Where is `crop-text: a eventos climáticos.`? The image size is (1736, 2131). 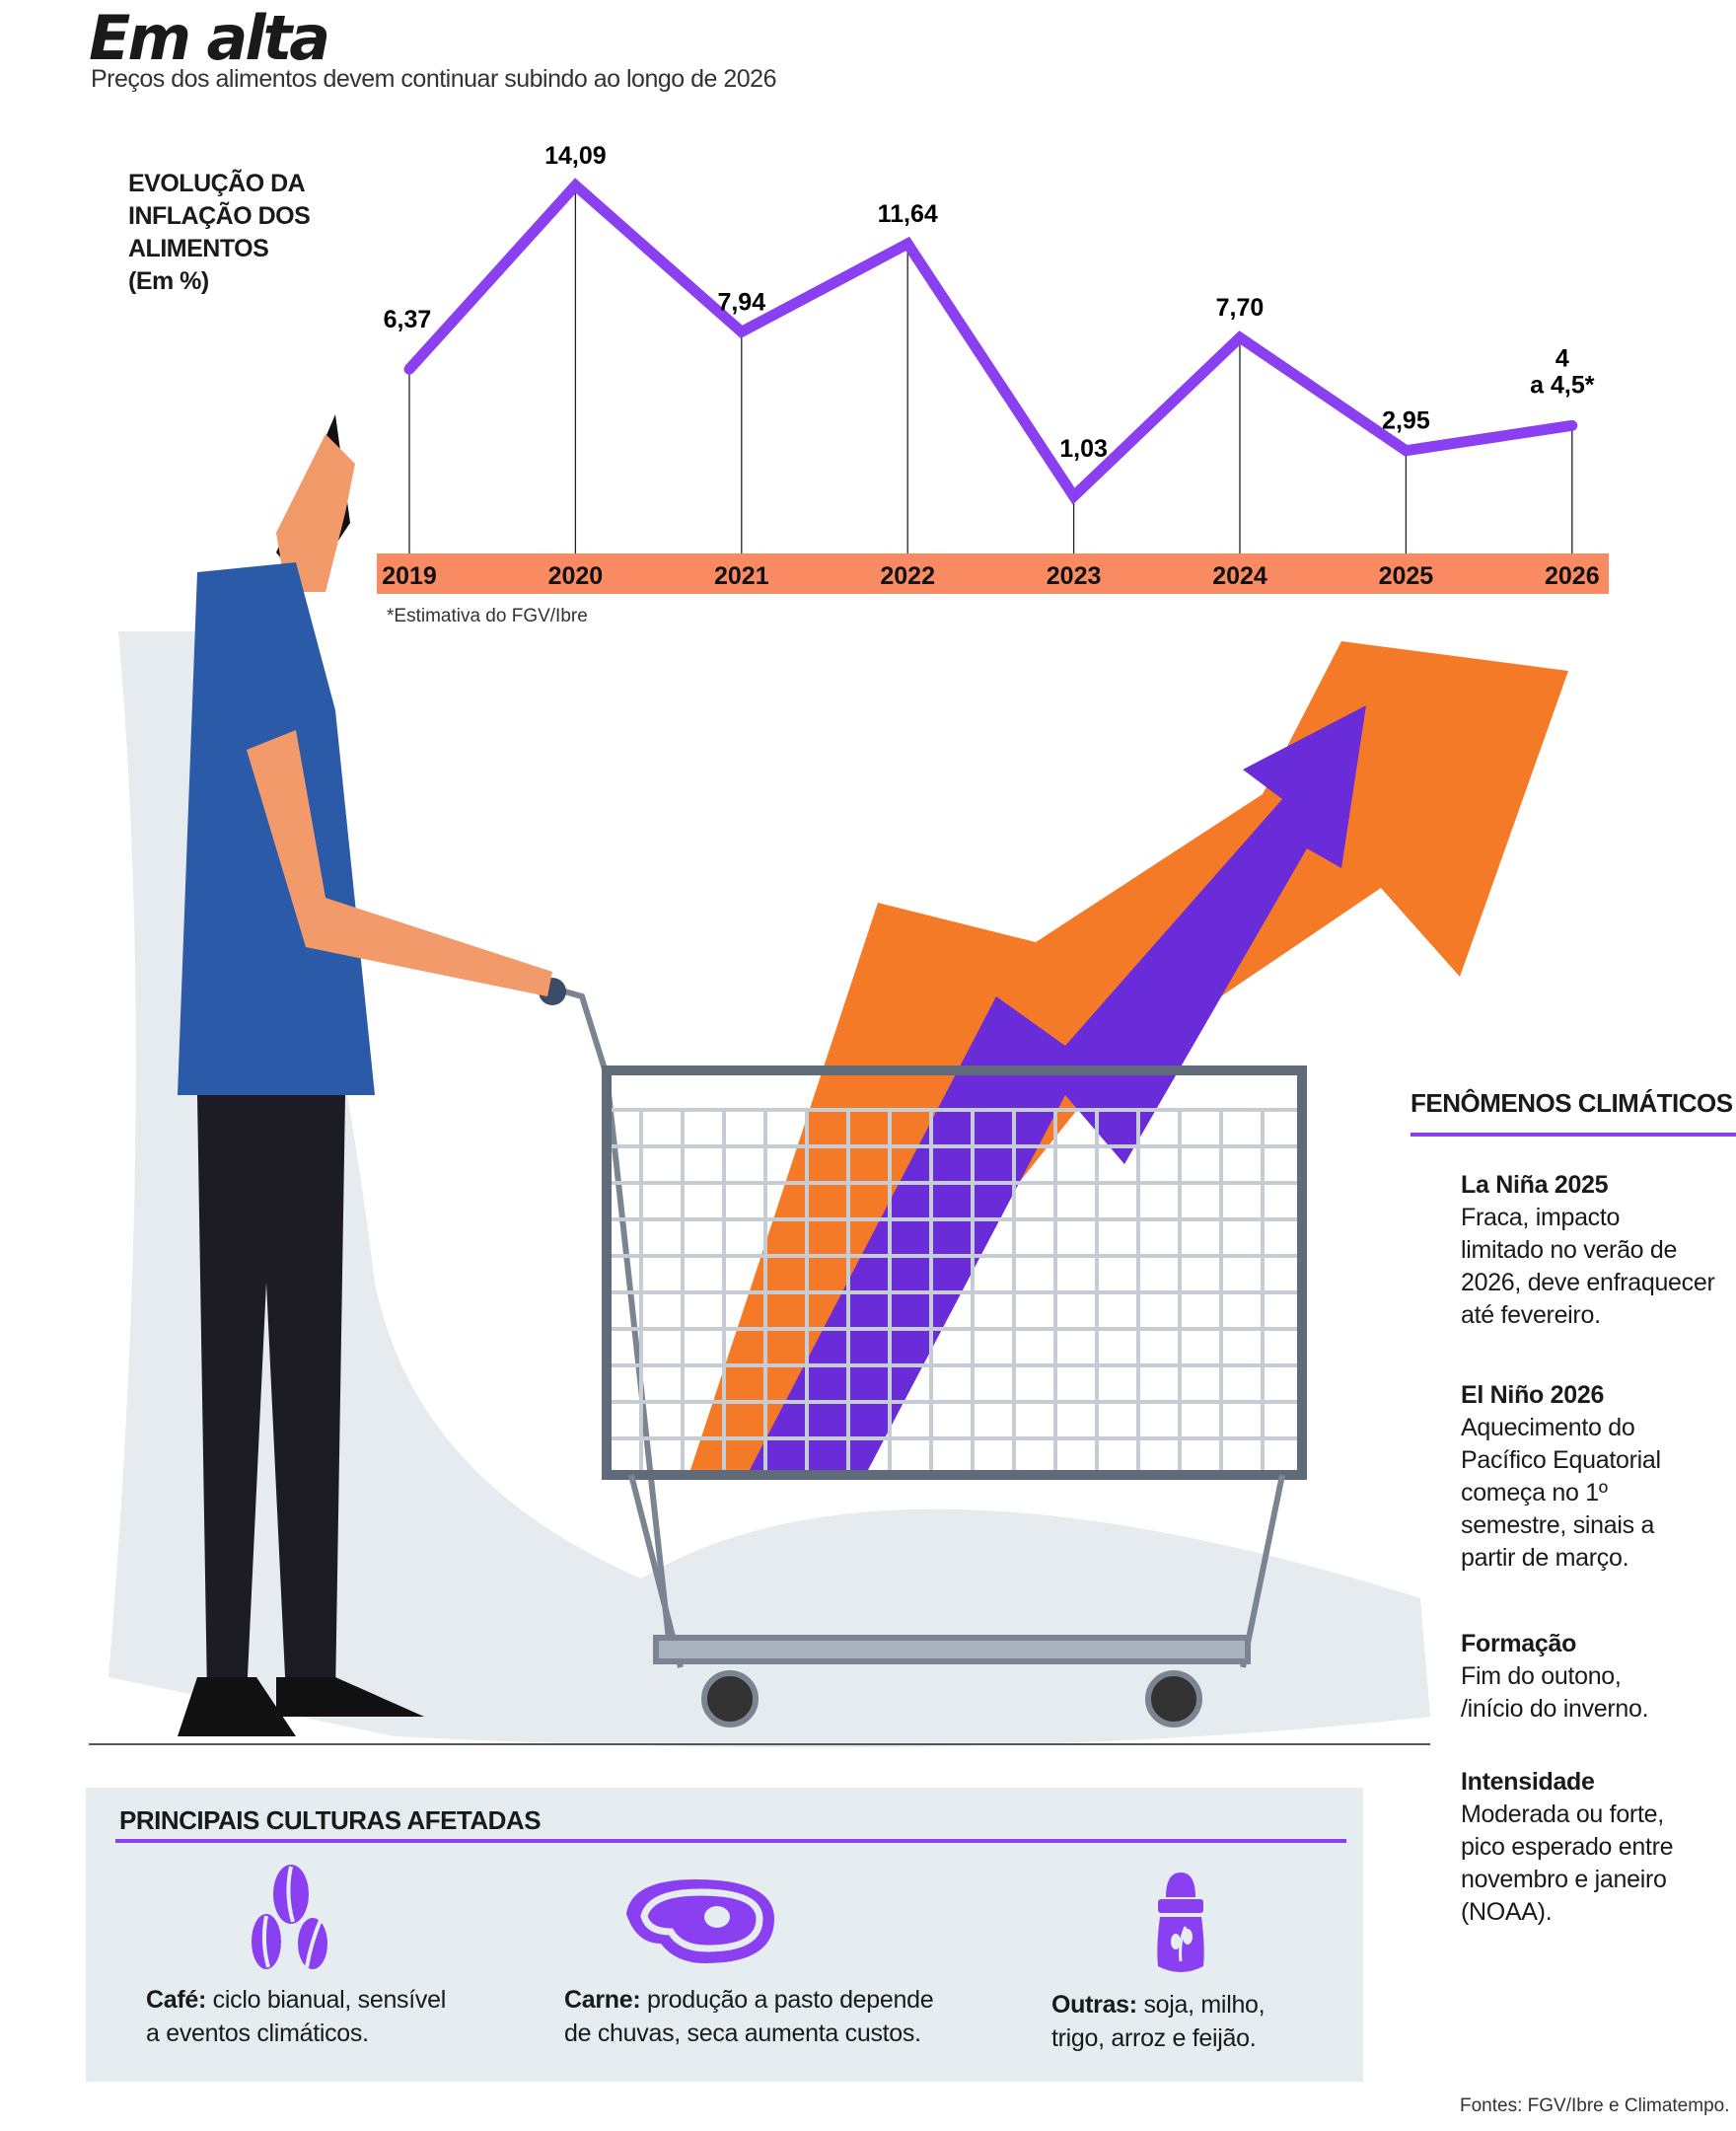 crop-text: a eventos climáticos. is located at coordinates (257, 2033).